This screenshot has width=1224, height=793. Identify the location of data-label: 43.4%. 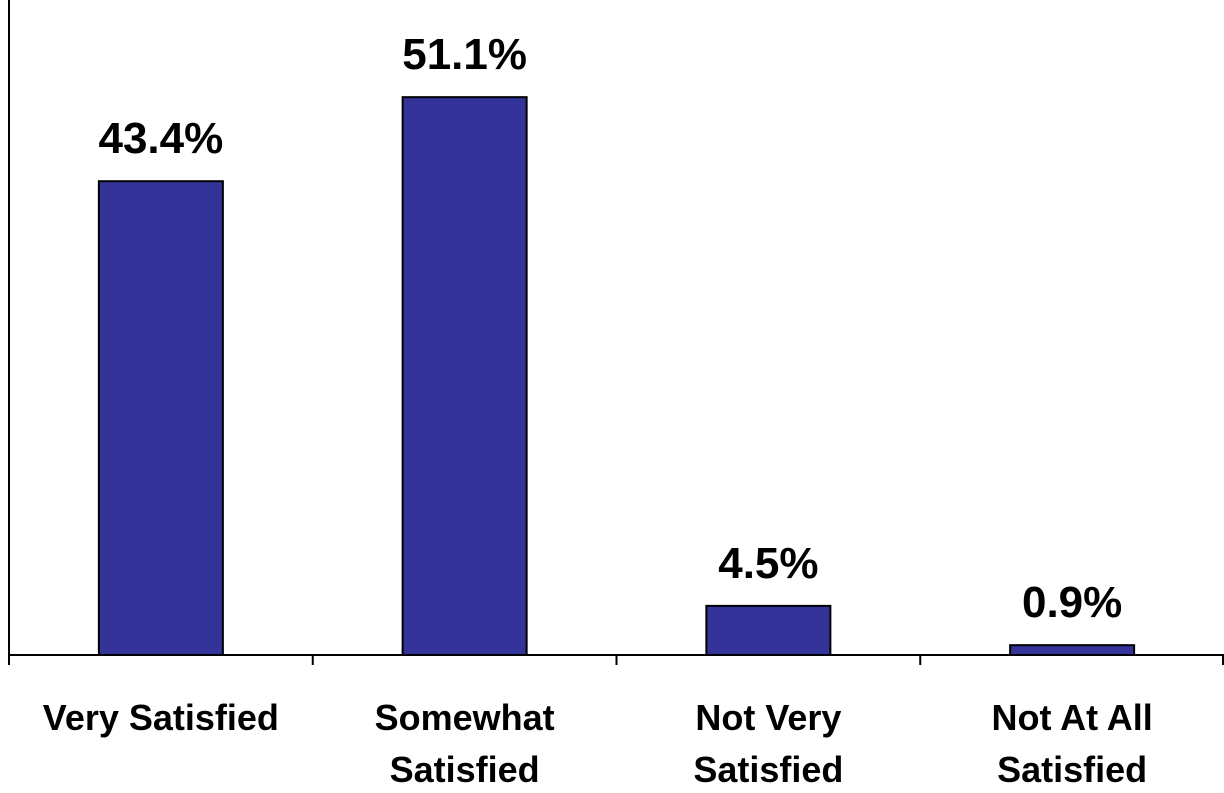
(160, 138).